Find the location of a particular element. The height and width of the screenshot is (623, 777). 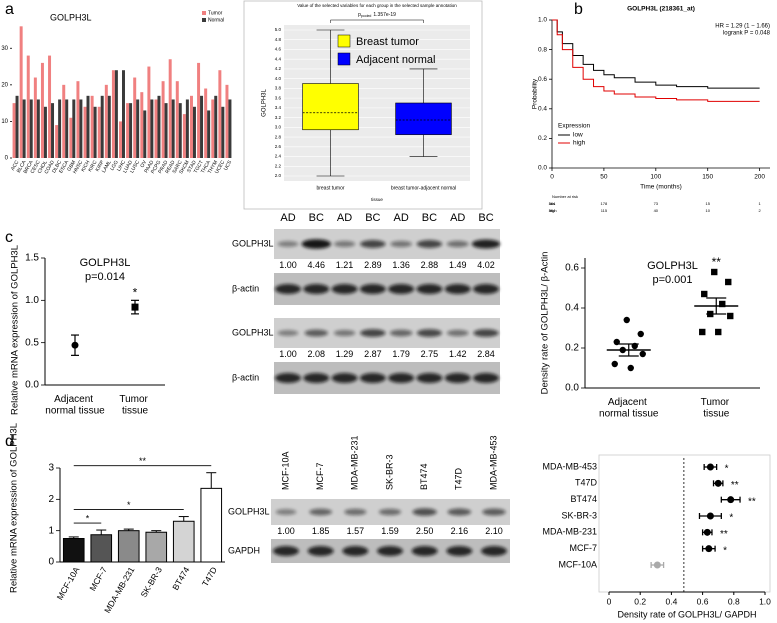

row-label: GAPDH is located at coordinates (244, 550).